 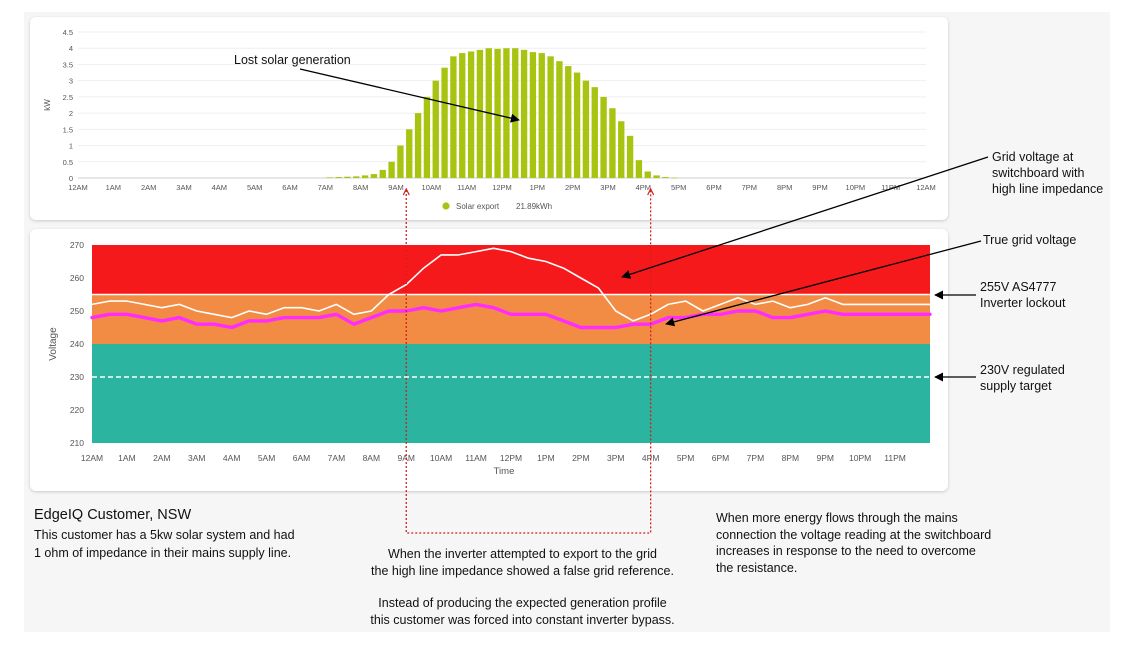 I want to click on dotted-bypass-bracket, so click(x=528, y=362).